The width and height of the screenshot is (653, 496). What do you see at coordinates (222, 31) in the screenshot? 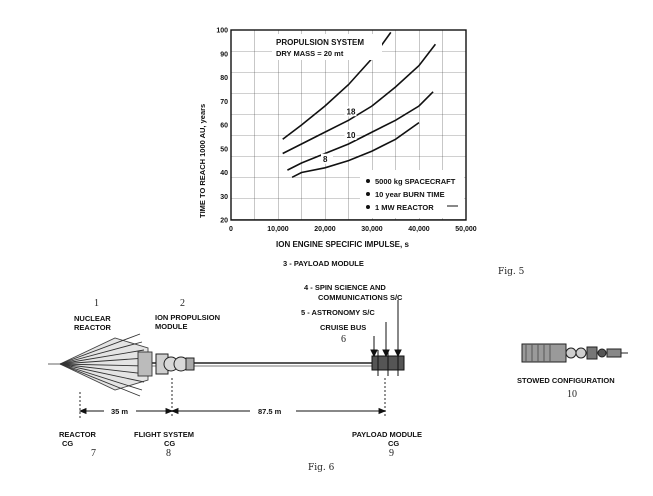
I see `chart-y-tick-label: 100` at bounding box center [222, 31].